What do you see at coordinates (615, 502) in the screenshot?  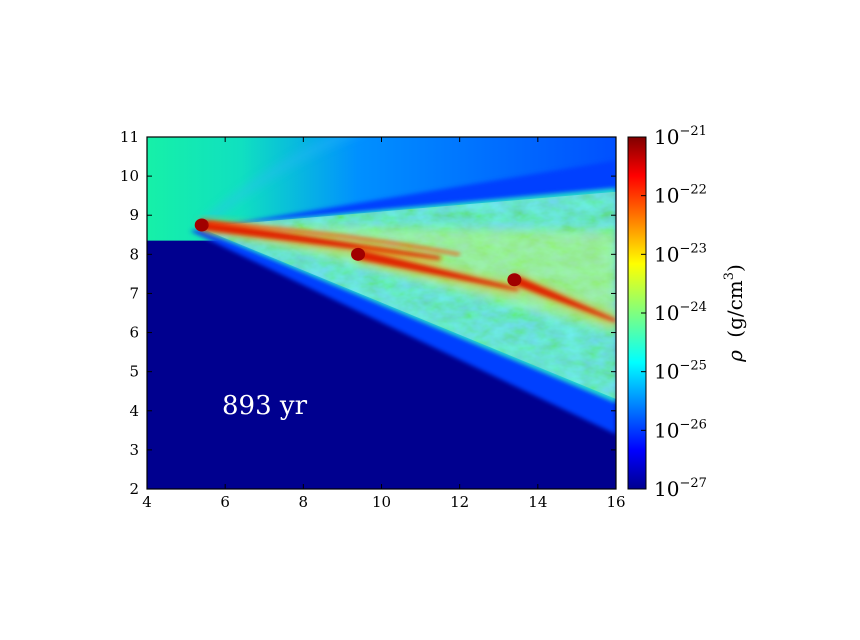 I see `x-tick-label: 16` at bounding box center [615, 502].